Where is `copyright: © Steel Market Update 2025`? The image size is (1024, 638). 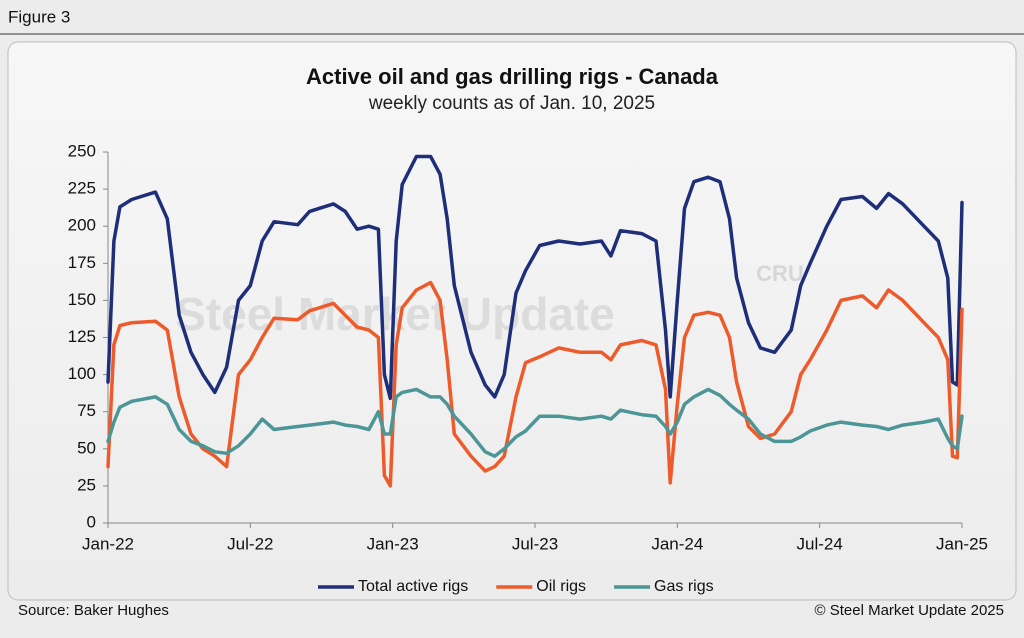
copyright: © Steel Market Update 2025 is located at coordinates (910, 610).